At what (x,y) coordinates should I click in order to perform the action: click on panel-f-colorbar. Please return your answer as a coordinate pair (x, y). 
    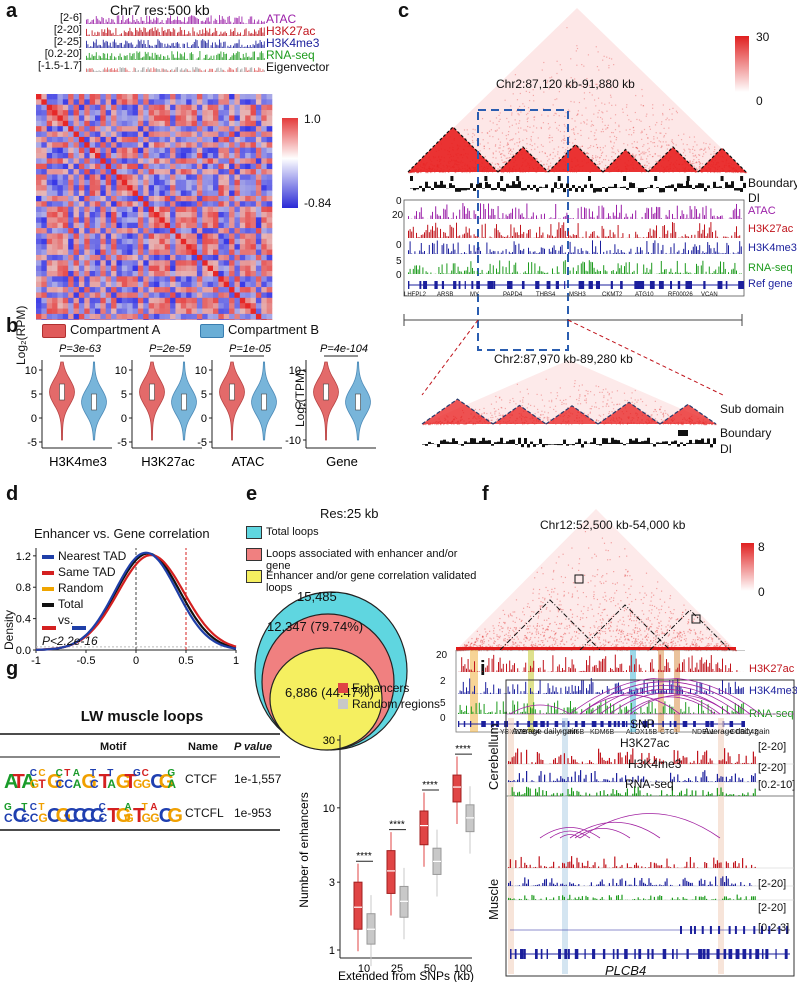
    Looking at the image, I should click on (747, 567).